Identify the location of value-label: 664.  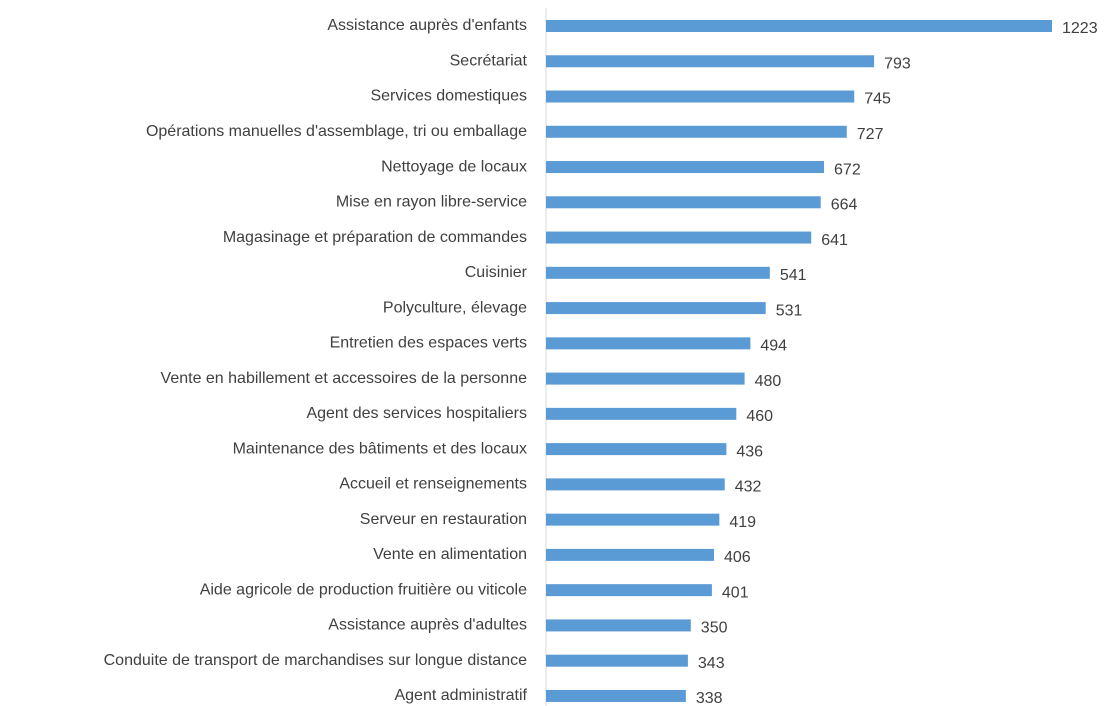
(844, 205).